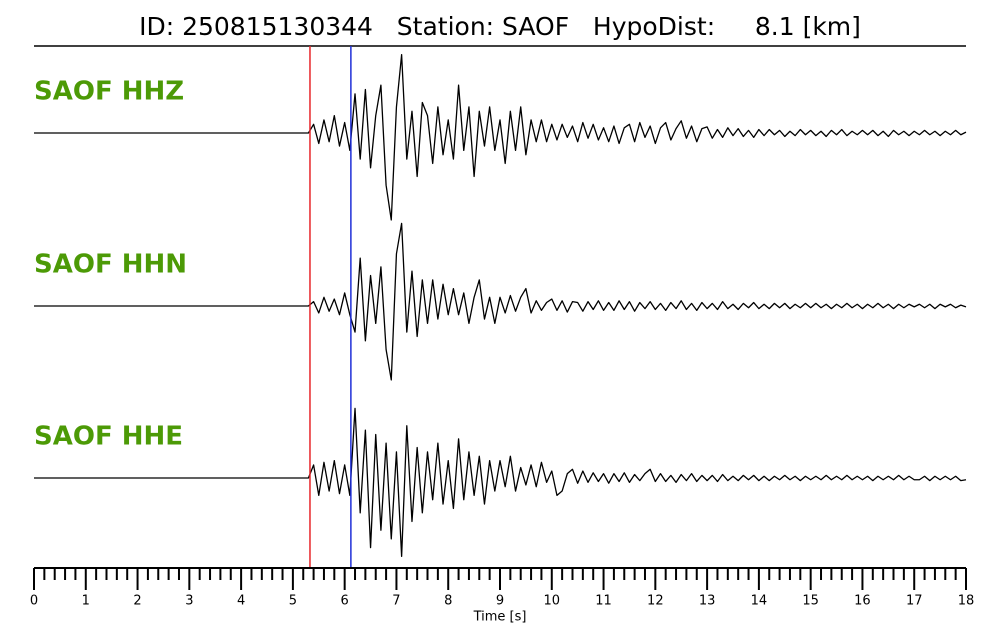  Describe the element at coordinates (914, 601) in the screenshot. I see `x-tick-label: 17` at that location.